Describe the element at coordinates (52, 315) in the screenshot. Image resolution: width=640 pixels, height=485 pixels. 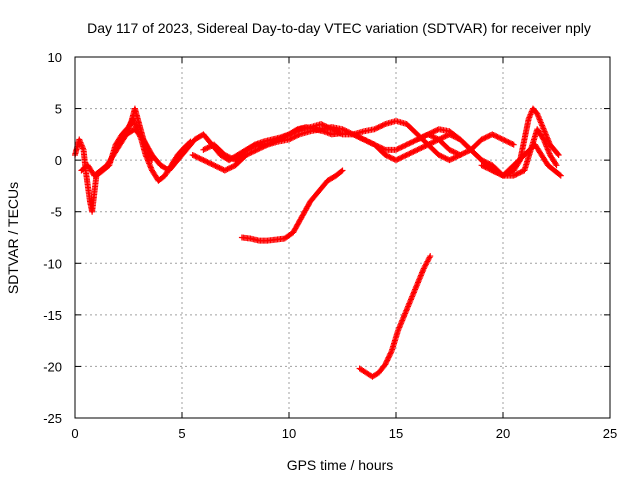
I see `y-tick-label: -15` at that location.